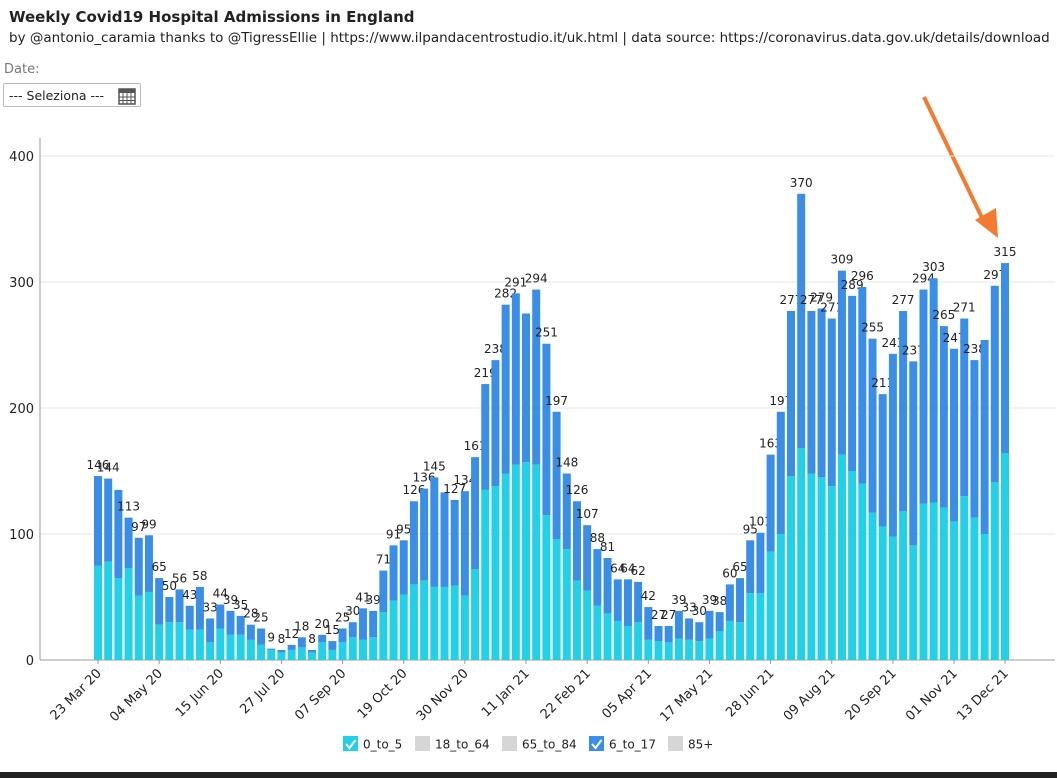 The width and height of the screenshot is (1057, 778). What do you see at coordinates (72, 95) in the screenshot?
I see `date-select: --- Seleziona ---` at bounding box center [72, 95].